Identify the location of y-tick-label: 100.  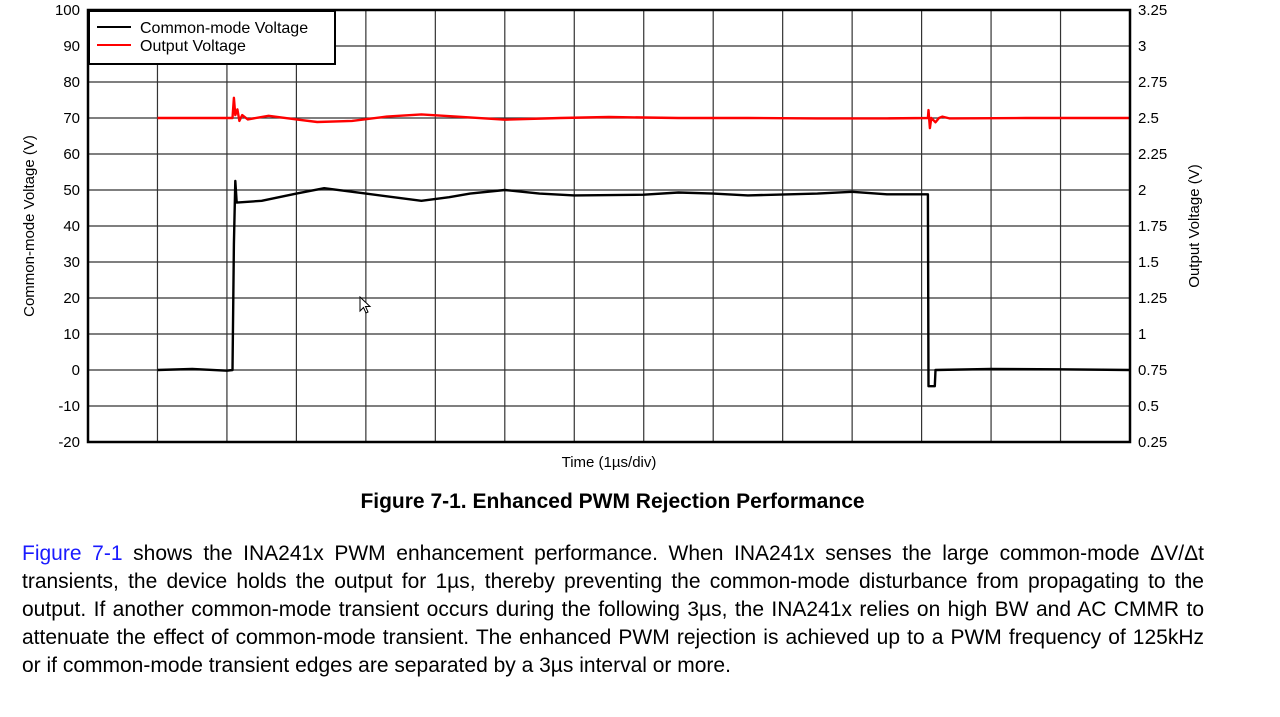
(67, 10).